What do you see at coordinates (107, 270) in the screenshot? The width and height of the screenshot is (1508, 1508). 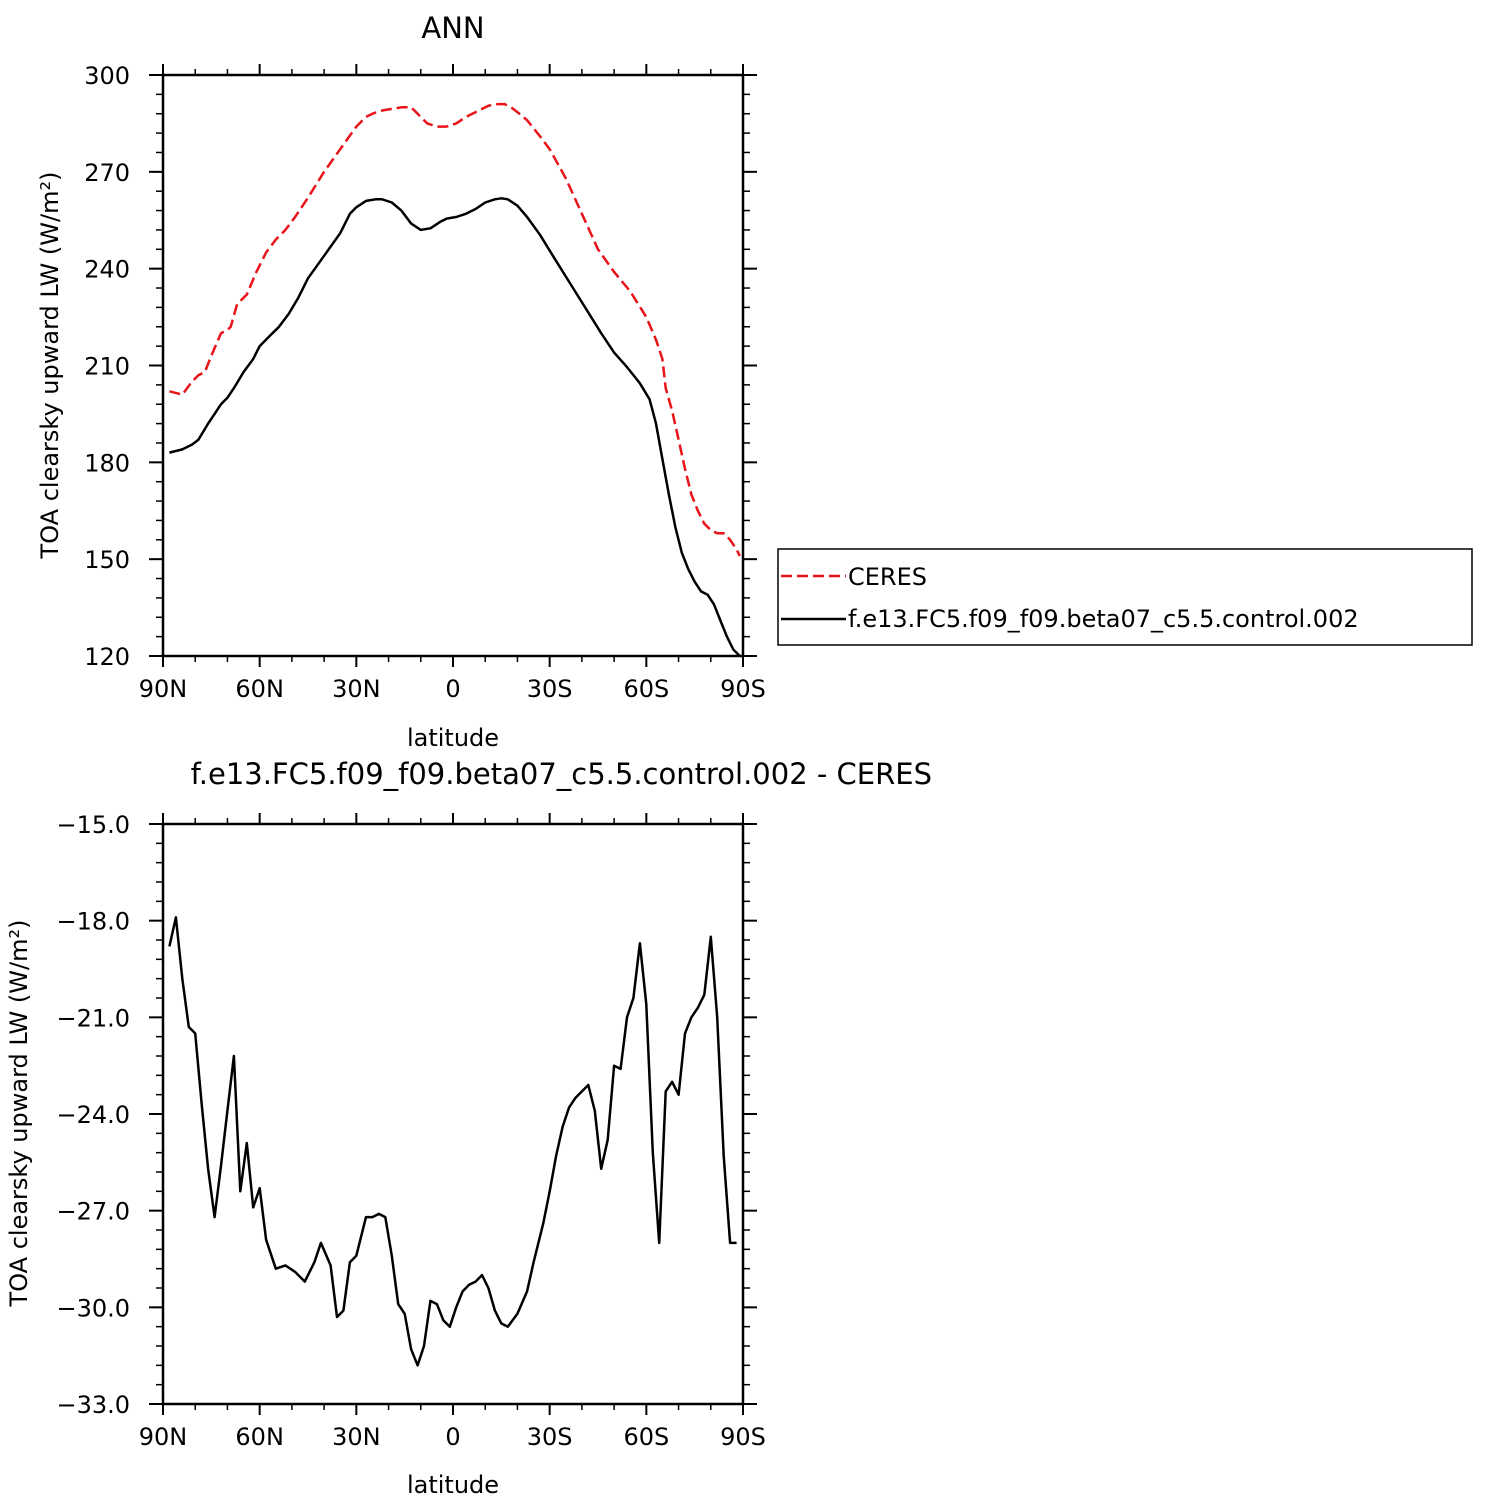 I see `y-tick-label: 240` at bounding box center [107, 270].